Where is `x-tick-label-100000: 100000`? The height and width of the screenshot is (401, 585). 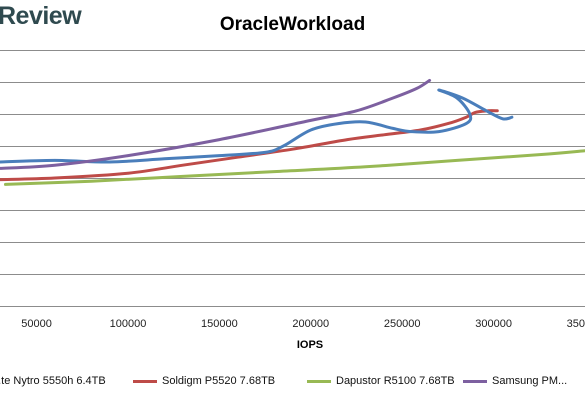
x-tick-label-100000: 100000 is located at coordinates (128, 324).